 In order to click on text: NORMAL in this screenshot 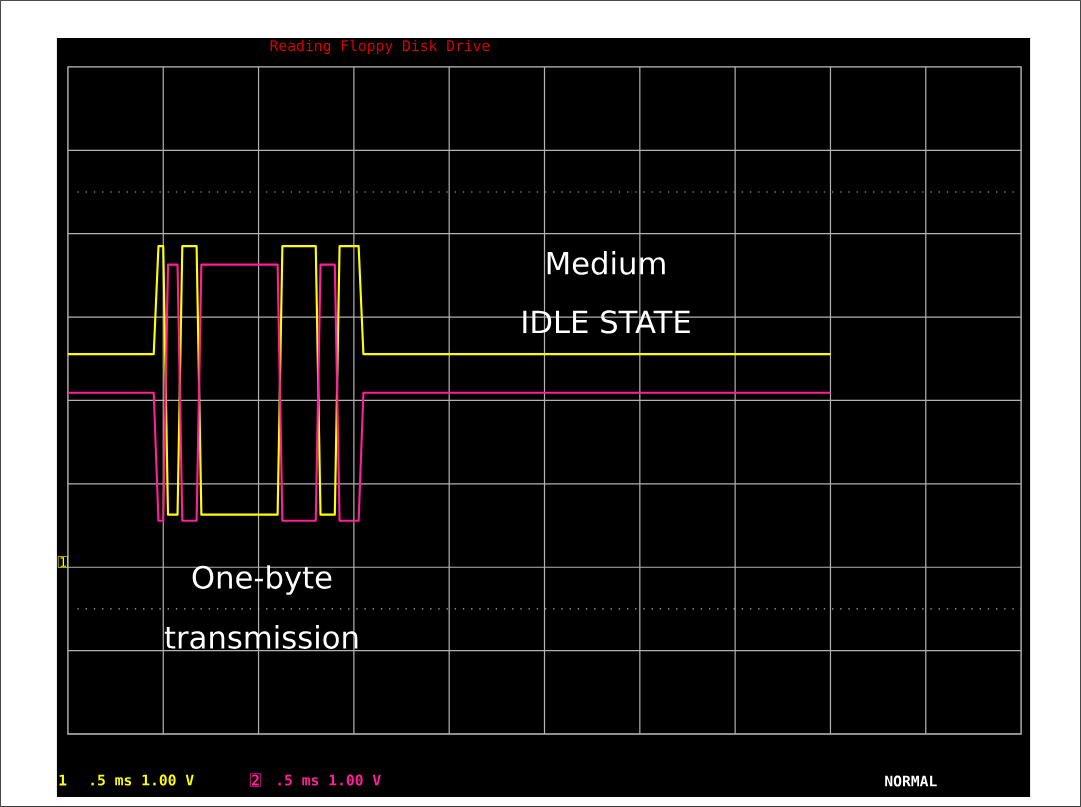, I will do `click(911, 781)`.